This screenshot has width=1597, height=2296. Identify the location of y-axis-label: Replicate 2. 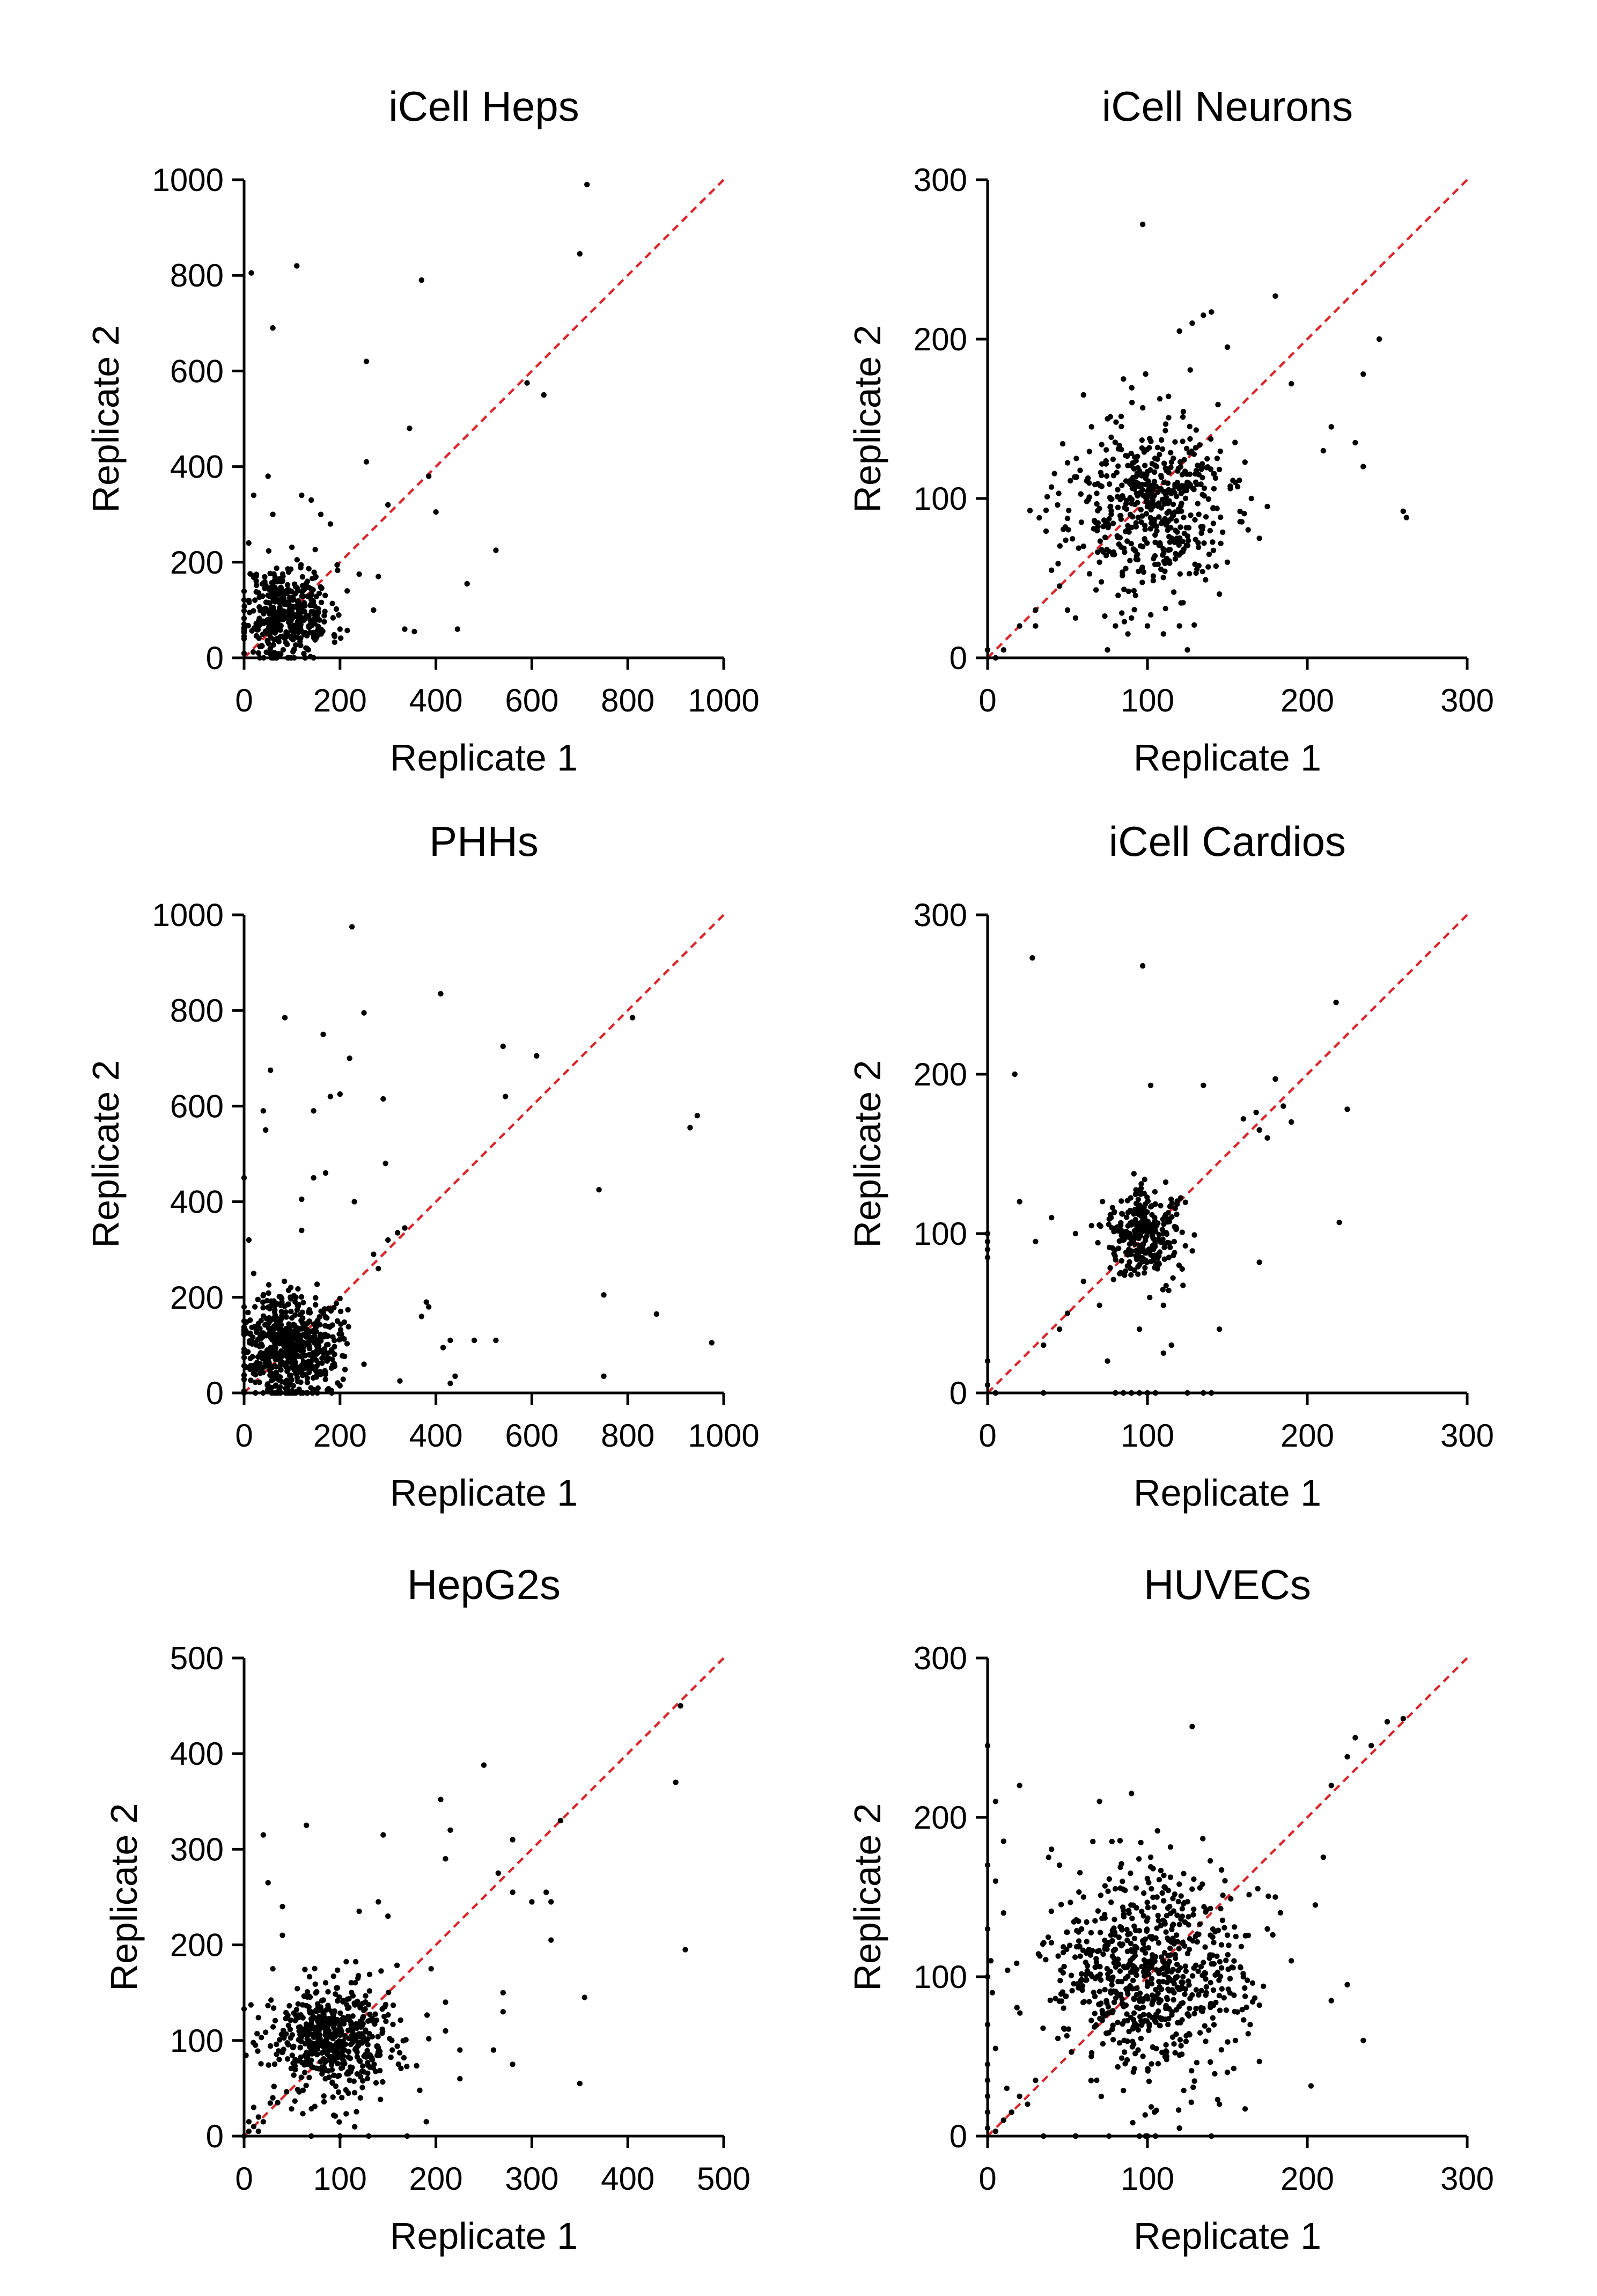
(867, 418).